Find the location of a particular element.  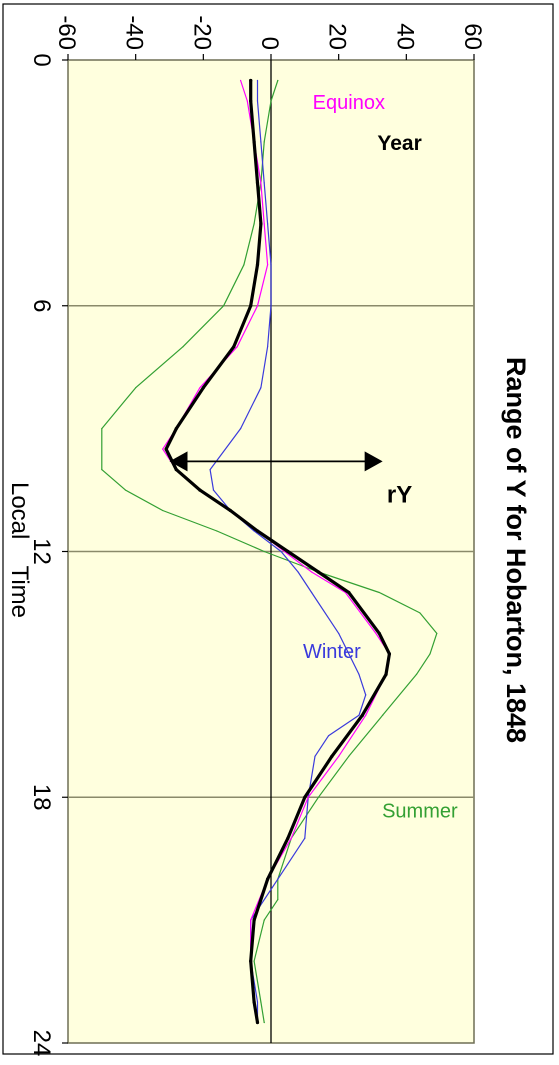

range-arrow-head-top is located at coordinates (373, 461).